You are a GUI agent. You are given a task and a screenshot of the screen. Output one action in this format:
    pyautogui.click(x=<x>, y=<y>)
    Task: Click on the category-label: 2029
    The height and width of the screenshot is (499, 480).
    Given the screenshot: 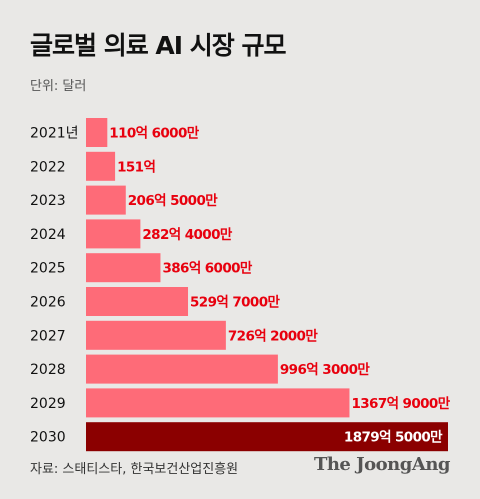 What is the action you would take?
    pyautogui.click(x=48, y=404)
    